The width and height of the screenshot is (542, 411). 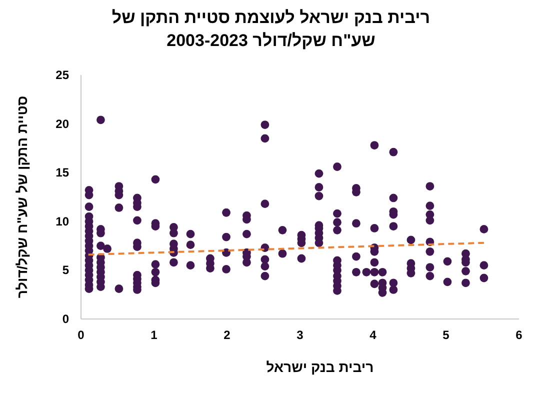 What do you see at coordinates (154, 335) in the screenshot?
I see `x-tick-label: 1` at bounding box center [154, 335].